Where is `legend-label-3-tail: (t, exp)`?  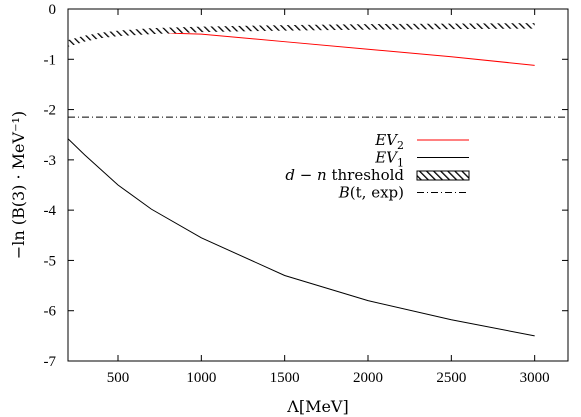 legend-label-3-tail: (t, exp) is located at coordinates (377, 193).